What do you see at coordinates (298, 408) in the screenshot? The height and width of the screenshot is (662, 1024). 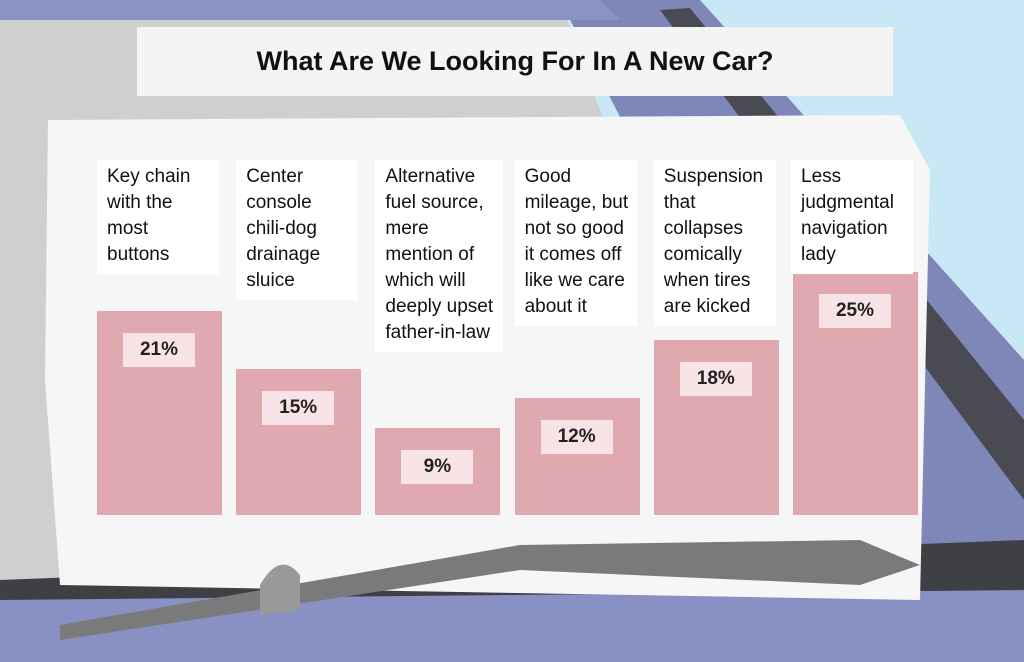 I see `value-label: 15%` at bounding box center [298, 408].